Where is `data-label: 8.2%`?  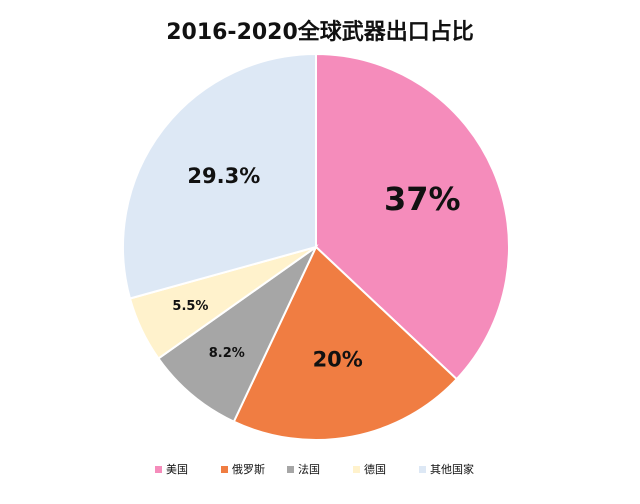
data-label: 8.2% is located at coordinates (227, 353).